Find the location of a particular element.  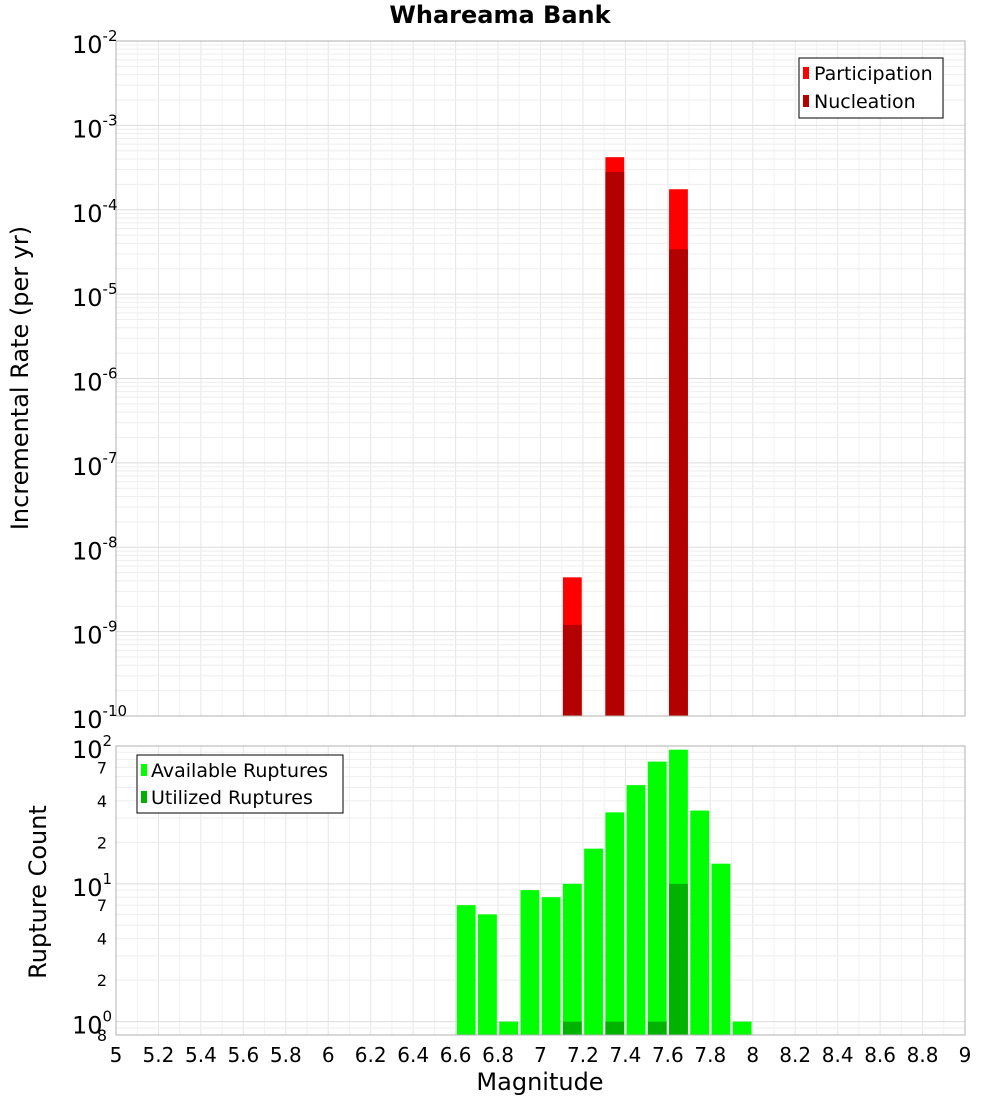

top-y-tick-label: 10⁻⁵ is located at coordinates (95, 296).